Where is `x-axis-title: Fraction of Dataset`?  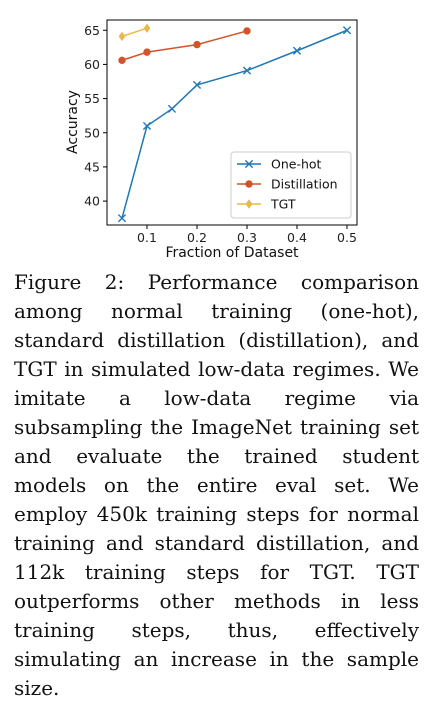 x-axis-title: Fraction of Dataset is located at coordinates (232, 253).